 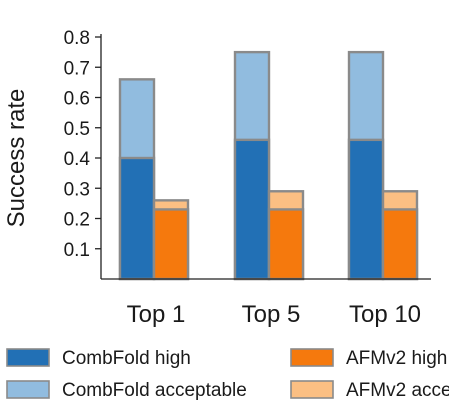 I want to click on y-tick-label: 0.4, so click(x=77, y=159).